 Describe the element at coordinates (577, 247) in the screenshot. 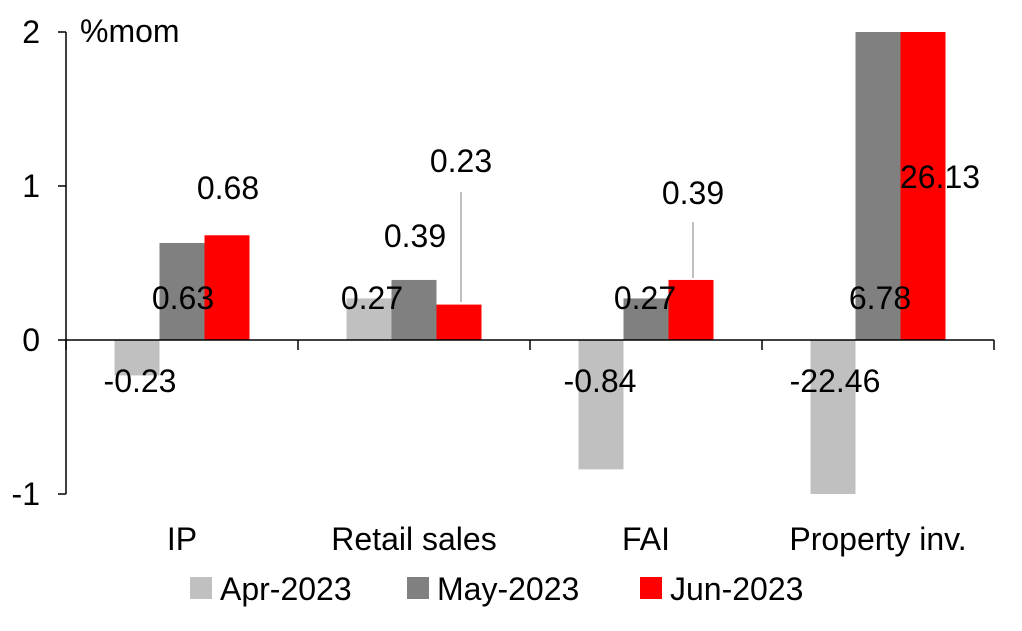

I see `leader-lines-layer` at that location.